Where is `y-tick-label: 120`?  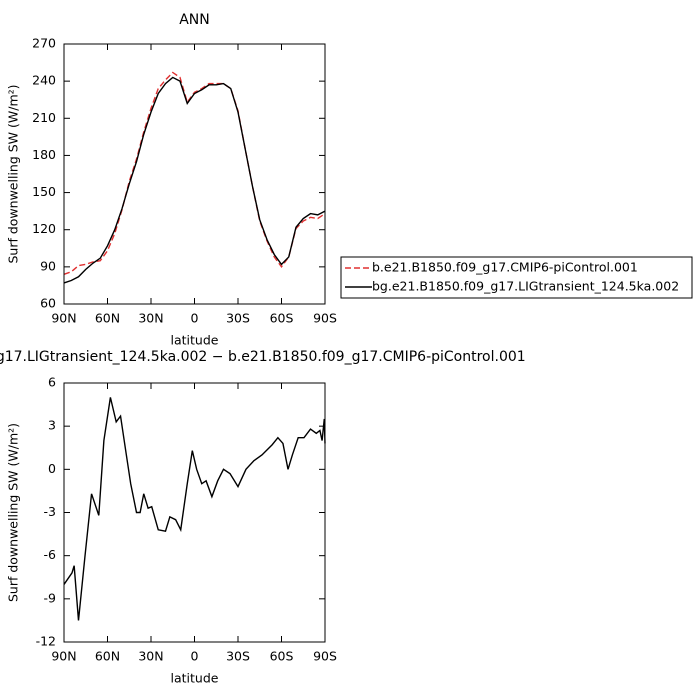
y-tick-label: 120 is located at coordinates (44, 228).